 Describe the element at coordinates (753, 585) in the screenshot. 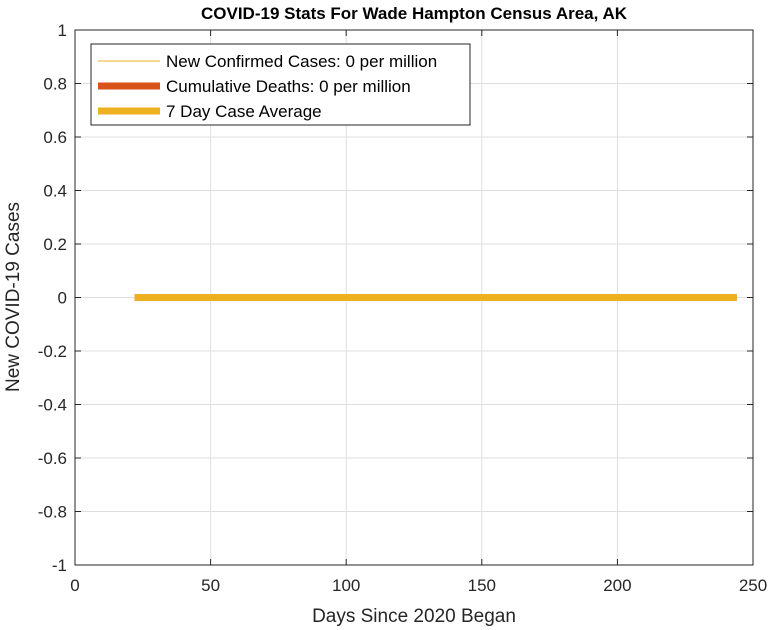

I see `x-tick-label: 250` at that location.